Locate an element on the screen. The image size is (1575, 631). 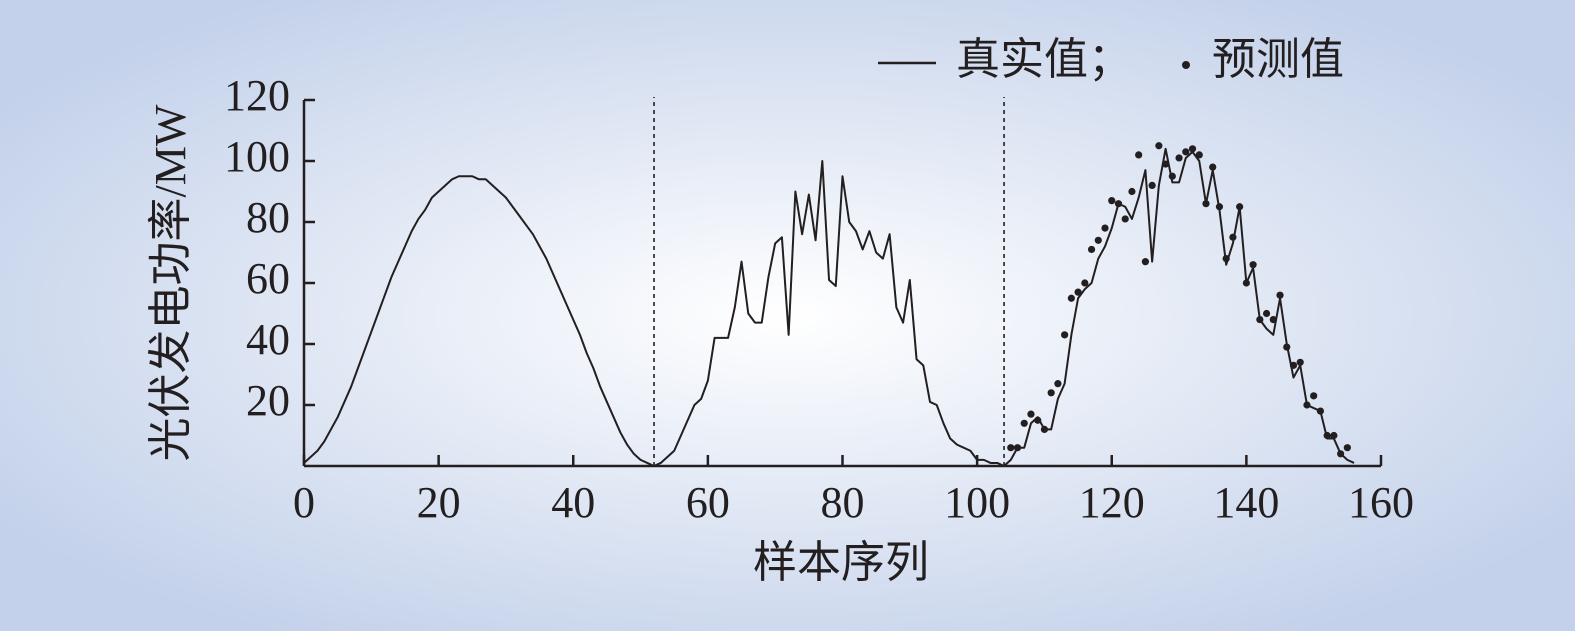
x-tick-label: 40 is located at coordinates (573, 502).